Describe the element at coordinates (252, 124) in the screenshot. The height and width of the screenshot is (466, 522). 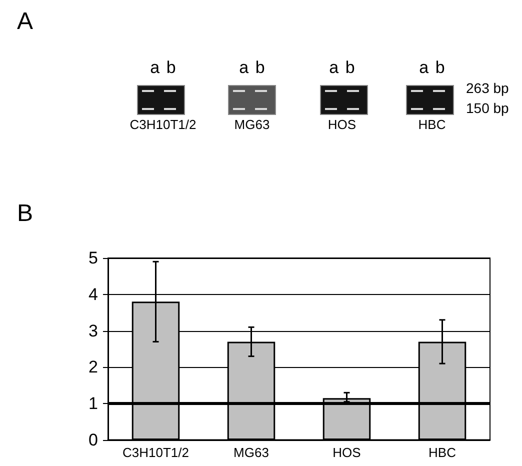
I see `text: MG63` at that location.